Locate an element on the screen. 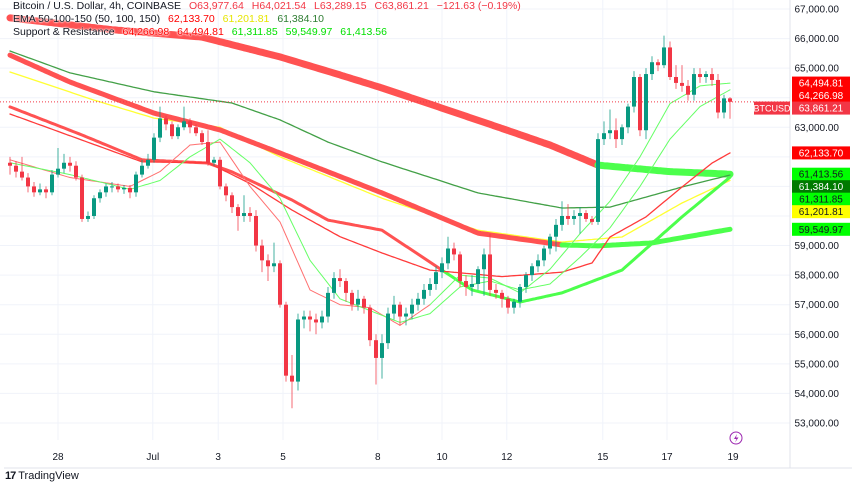 Image resolution: width=852 pixels, height=485 pixels. time-tick: 10 is located at coordinates (442, 457).